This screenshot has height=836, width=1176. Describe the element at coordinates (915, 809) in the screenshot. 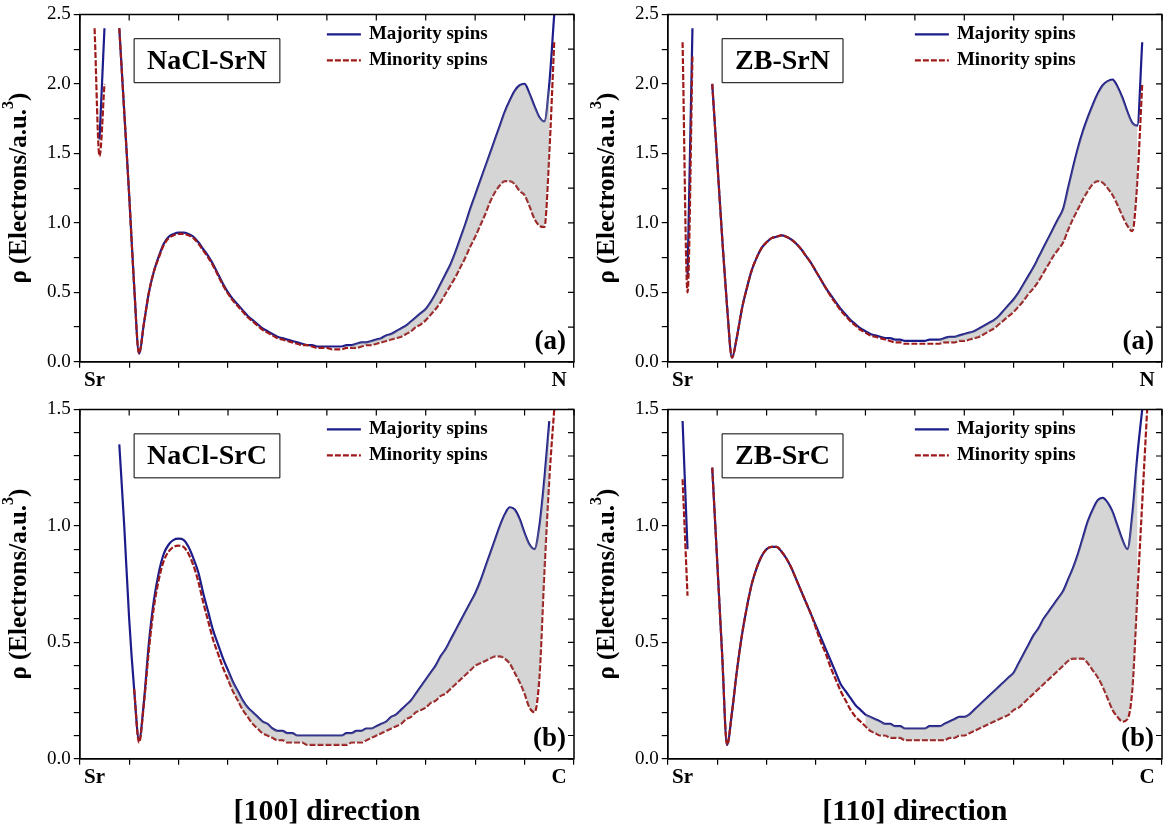

I see `x-axis-title: [110] direction` at that location.